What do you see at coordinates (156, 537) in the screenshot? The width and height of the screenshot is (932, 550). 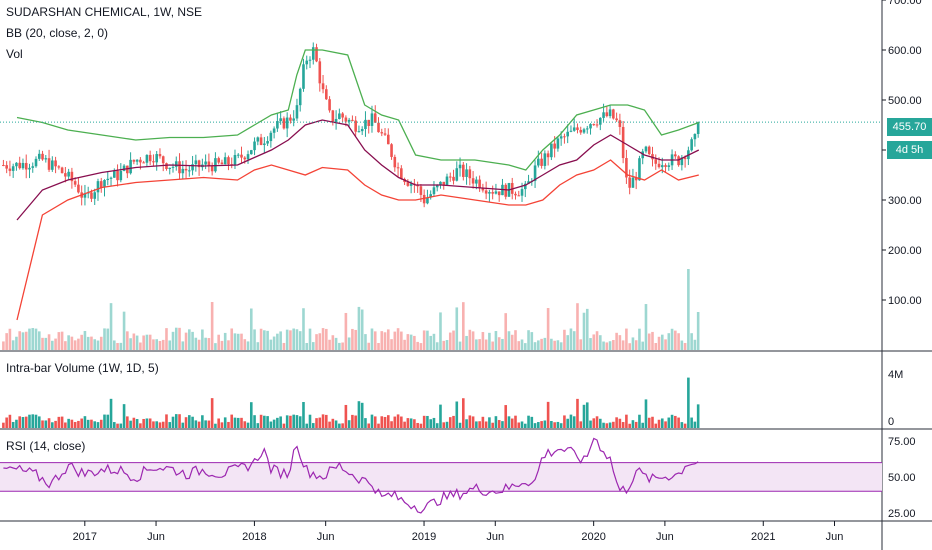 I see `x-tick-label: Jun` at bounding box center [156, 537].